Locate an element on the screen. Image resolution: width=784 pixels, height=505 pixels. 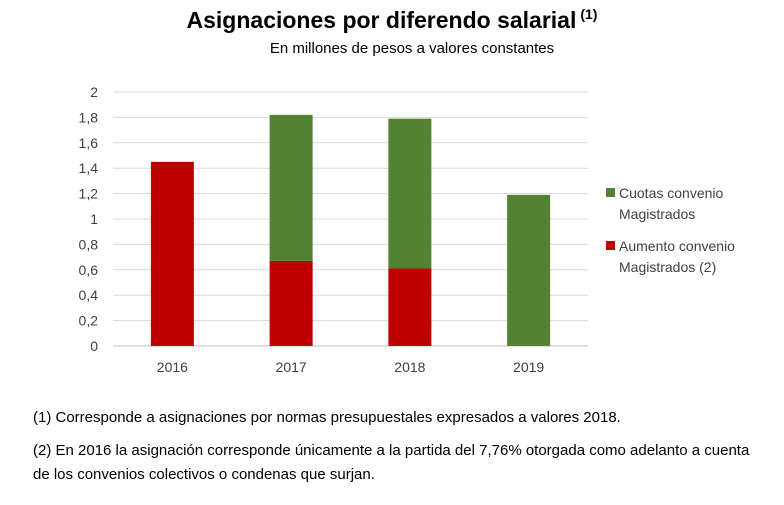
legend-label-aumento: Aumento convenio Magistrados (2) is located at coordinates (677, 256).